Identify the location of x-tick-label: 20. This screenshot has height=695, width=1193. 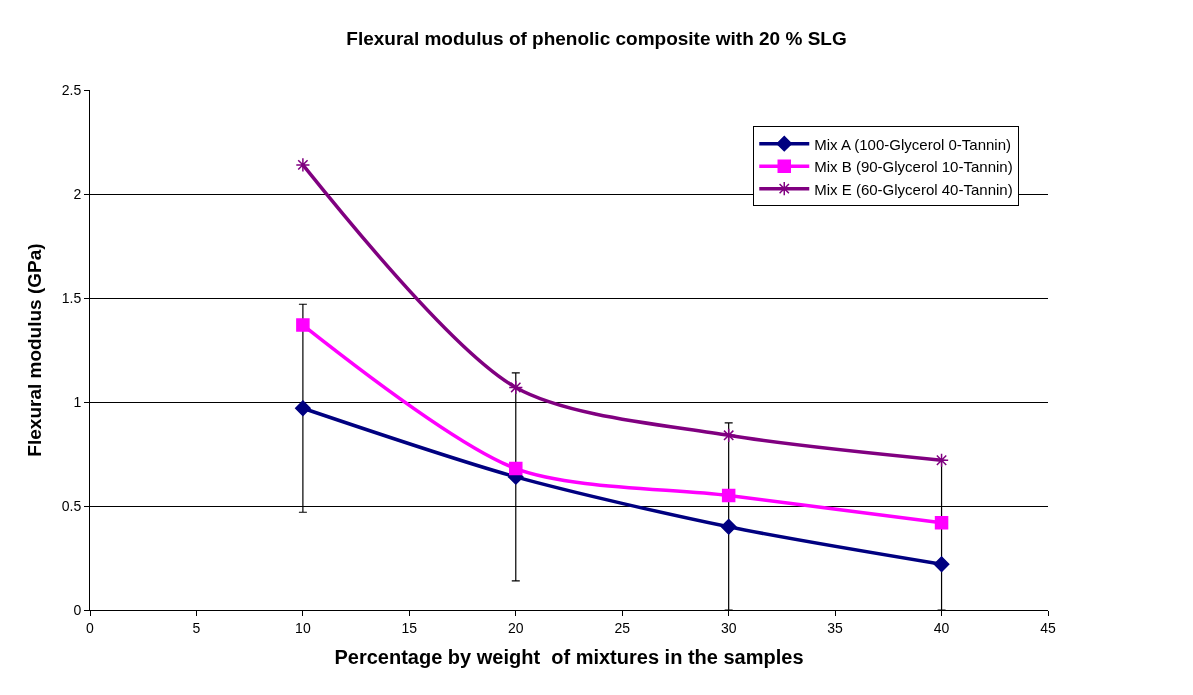
(515, 627).